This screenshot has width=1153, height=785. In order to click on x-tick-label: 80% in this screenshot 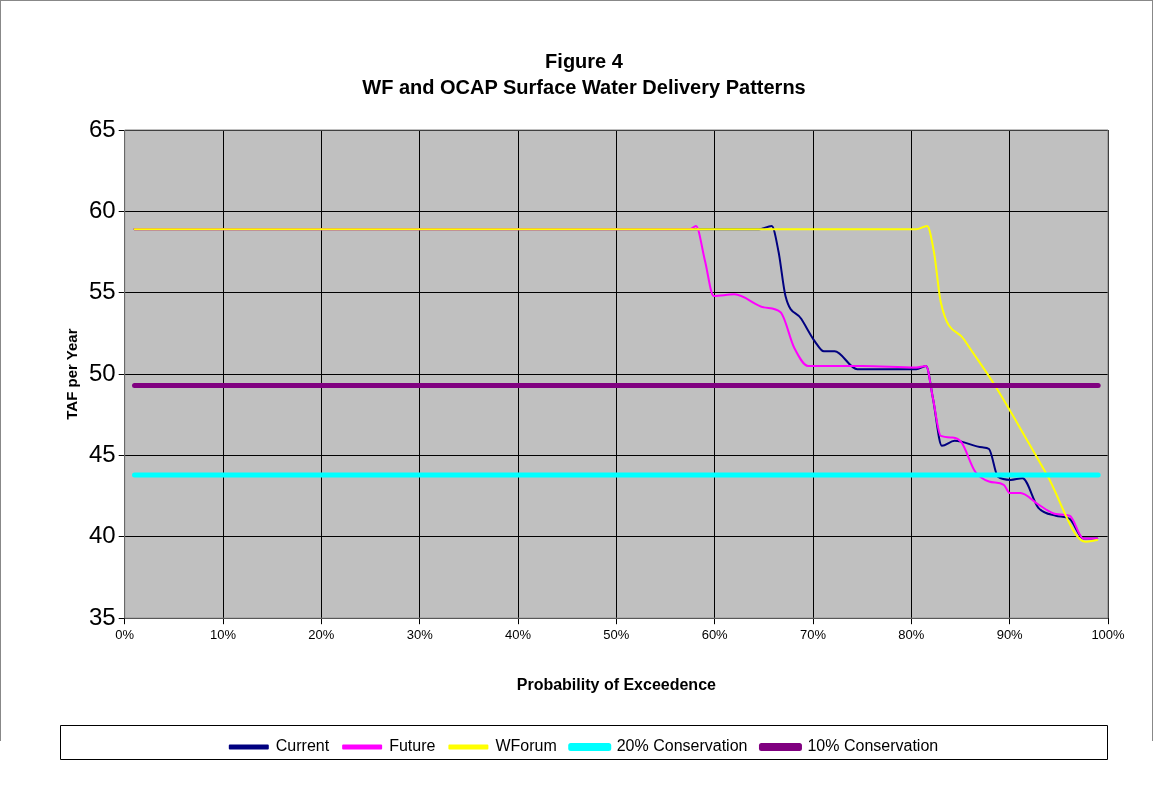, I will do `click(911, 634)`.